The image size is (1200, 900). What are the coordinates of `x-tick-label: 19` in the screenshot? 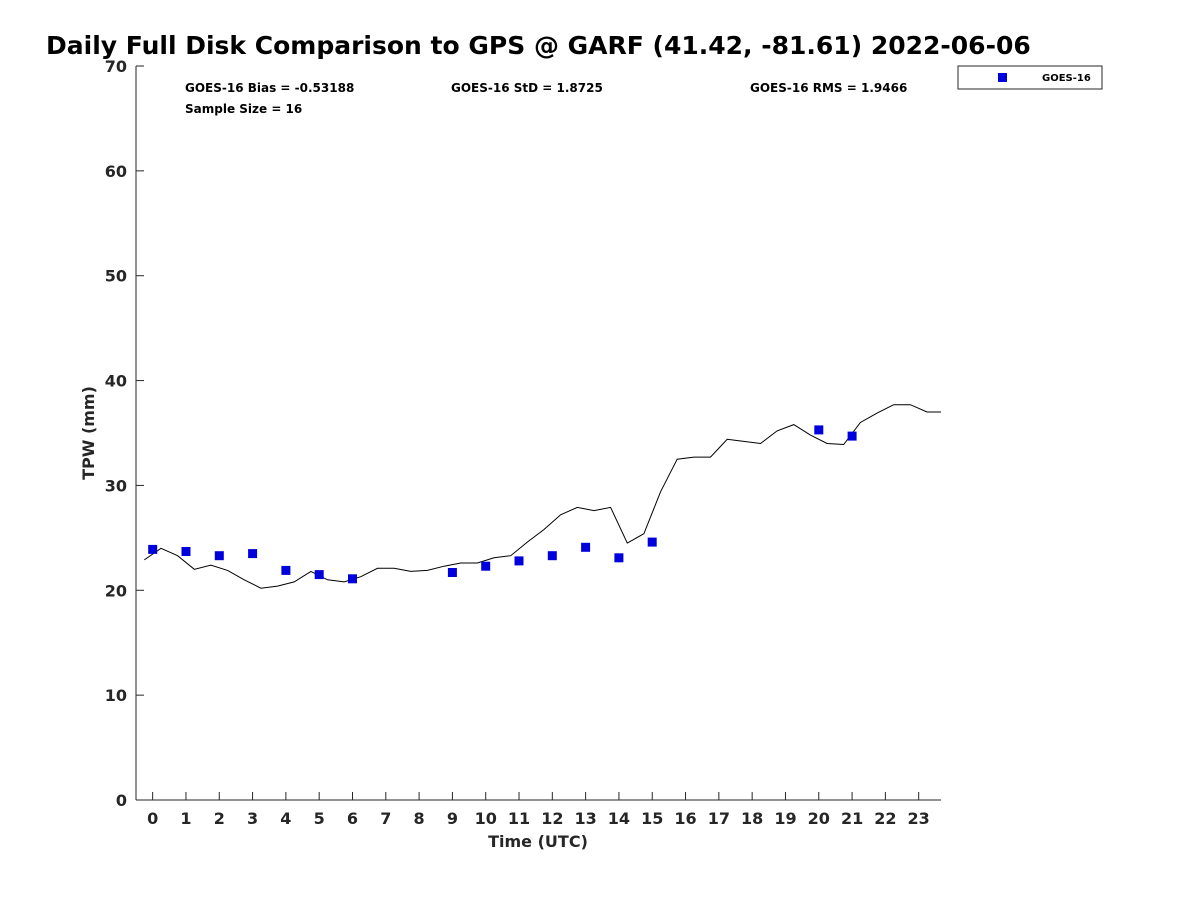 It's located at (785, 818).